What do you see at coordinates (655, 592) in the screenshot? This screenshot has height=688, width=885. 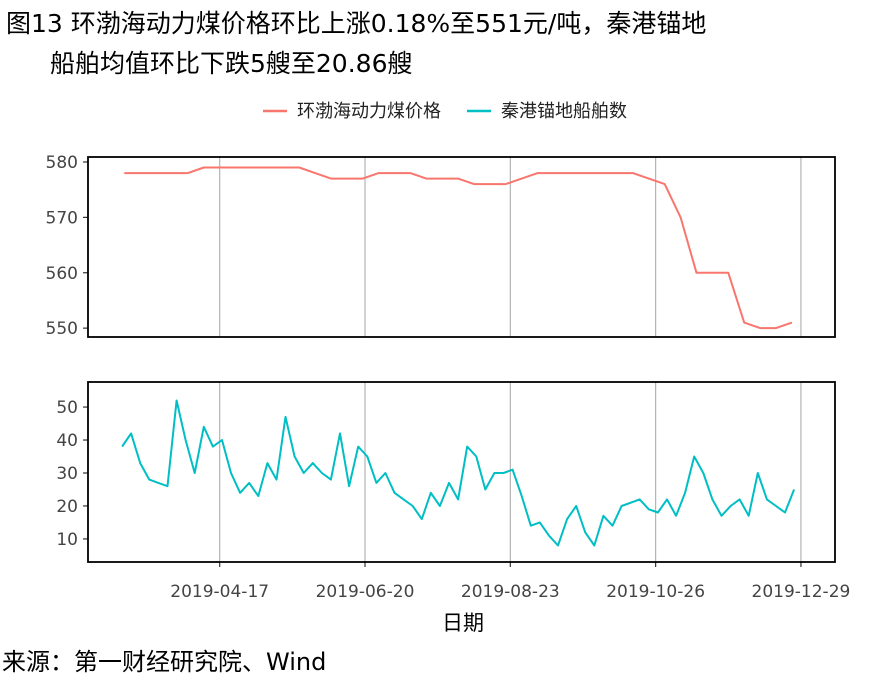 I see `x-tick-label: 2019-10-26` at bounding box center [655, 592].